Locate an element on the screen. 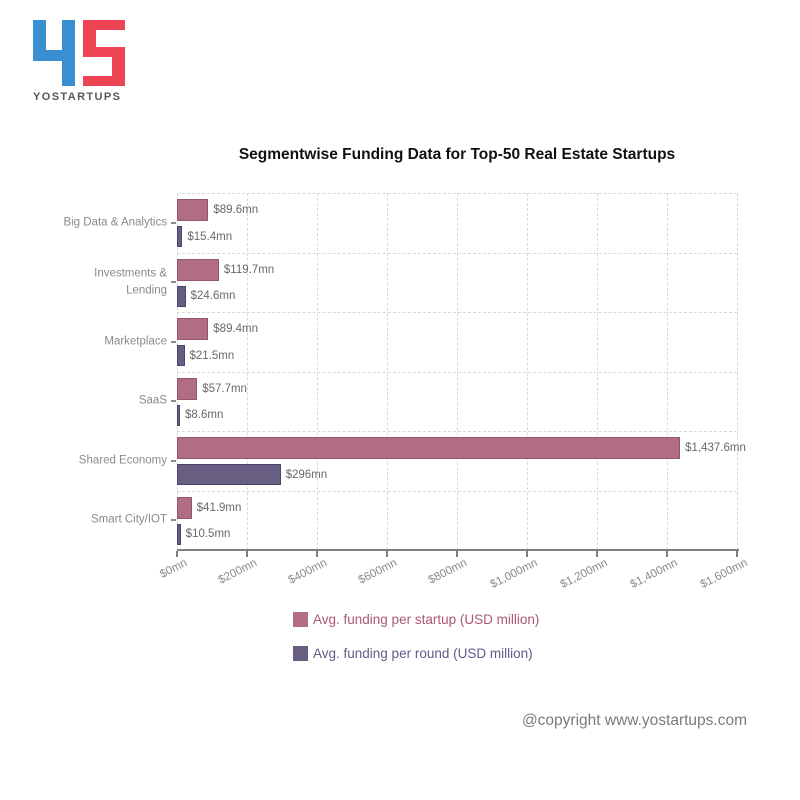  legend-label: Avg. funding per round (USD million) is located at coordinates (423, 653).